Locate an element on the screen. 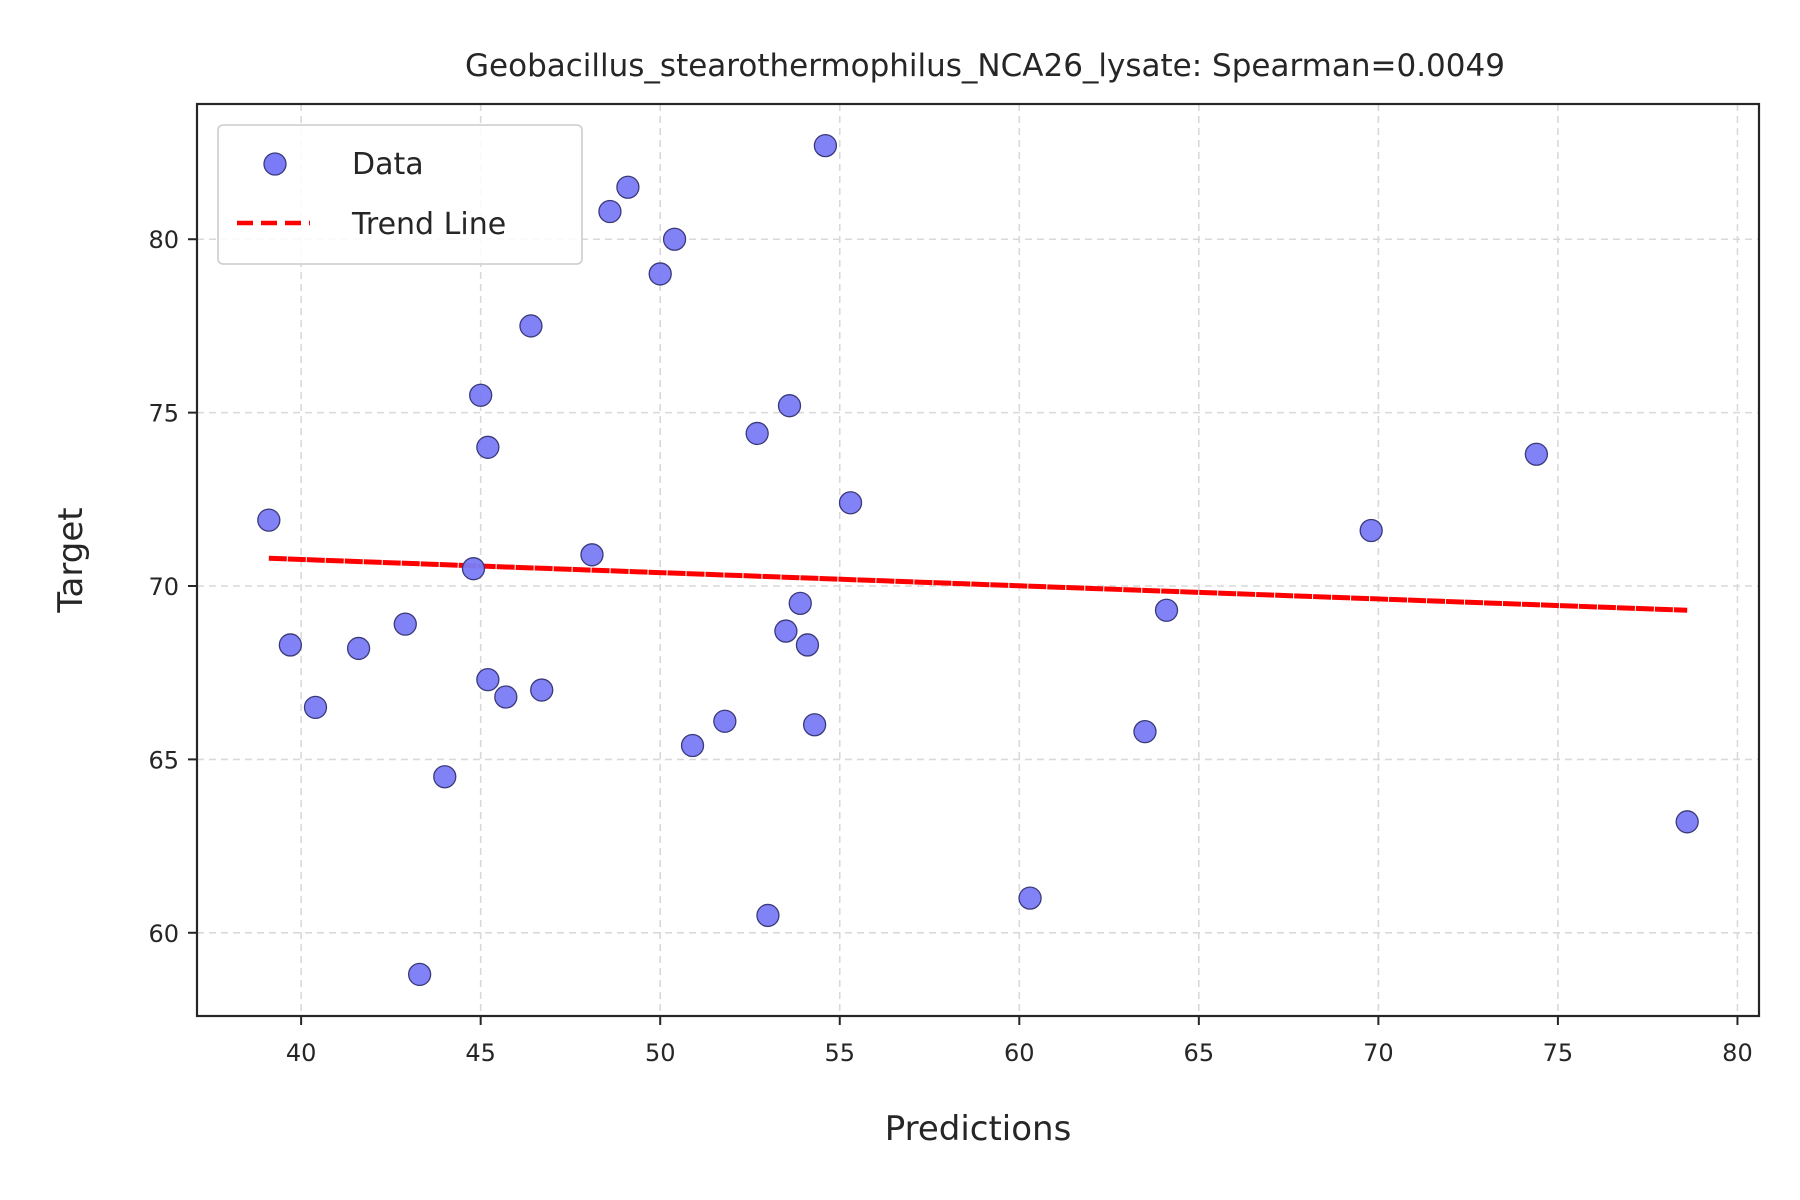 The height and width of the screenshot is (1200, 1800). y-axis-label: Target is located at coordinates (71, 560).